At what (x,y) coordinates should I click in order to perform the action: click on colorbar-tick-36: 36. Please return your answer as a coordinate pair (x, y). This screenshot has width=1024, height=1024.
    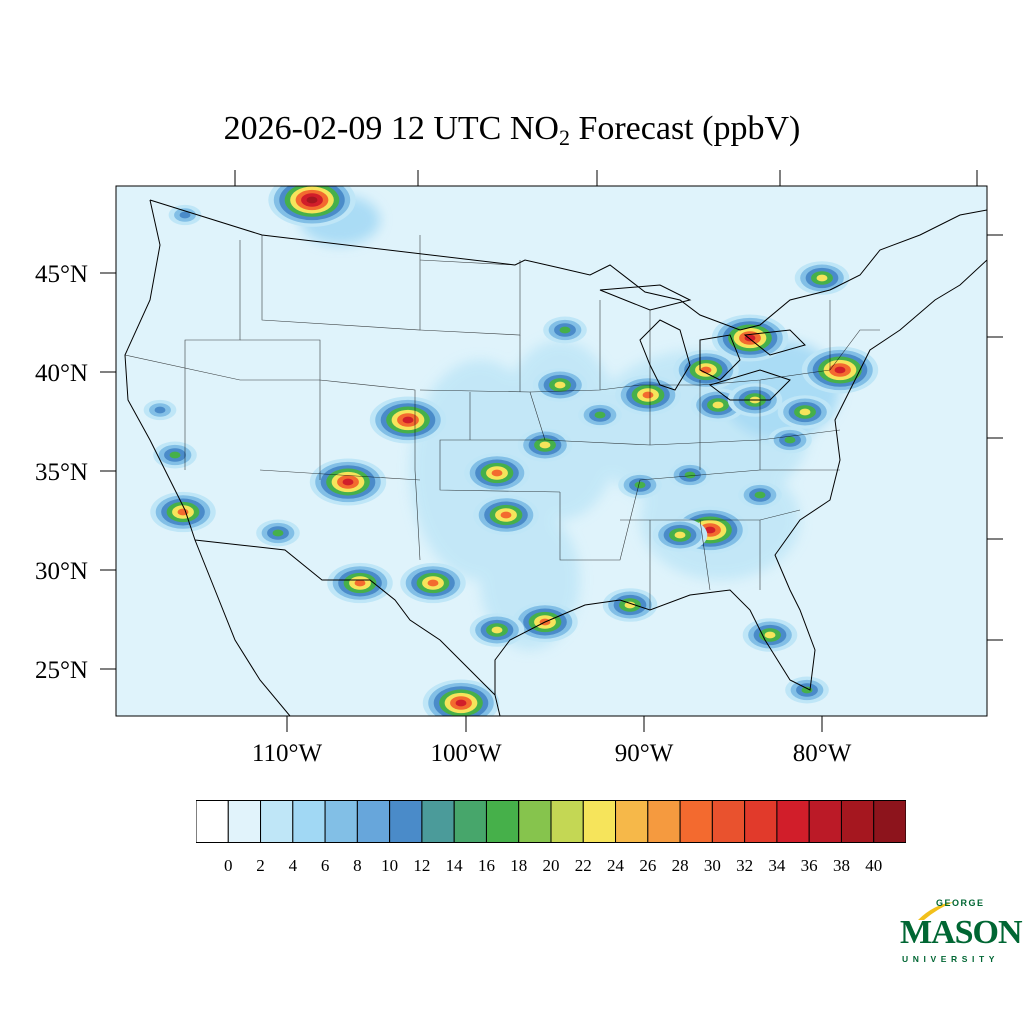
    Looking at the image, I should click on (809, 865).